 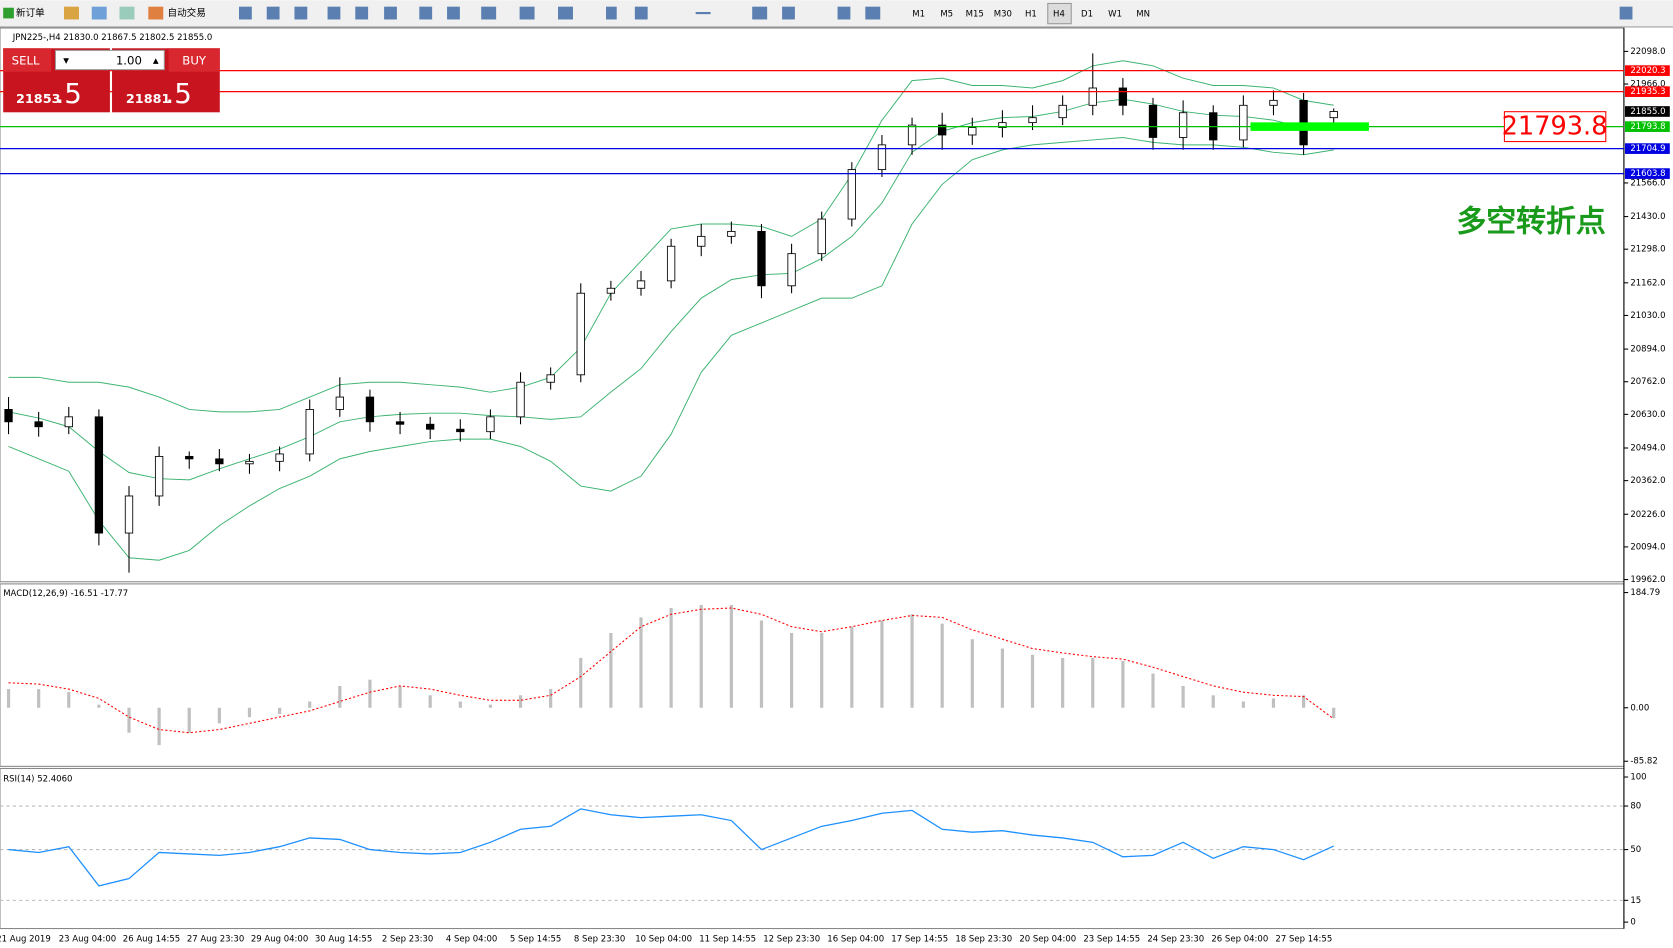 I want to click on y-tick-label: 15, so click(x=1635, y=901).